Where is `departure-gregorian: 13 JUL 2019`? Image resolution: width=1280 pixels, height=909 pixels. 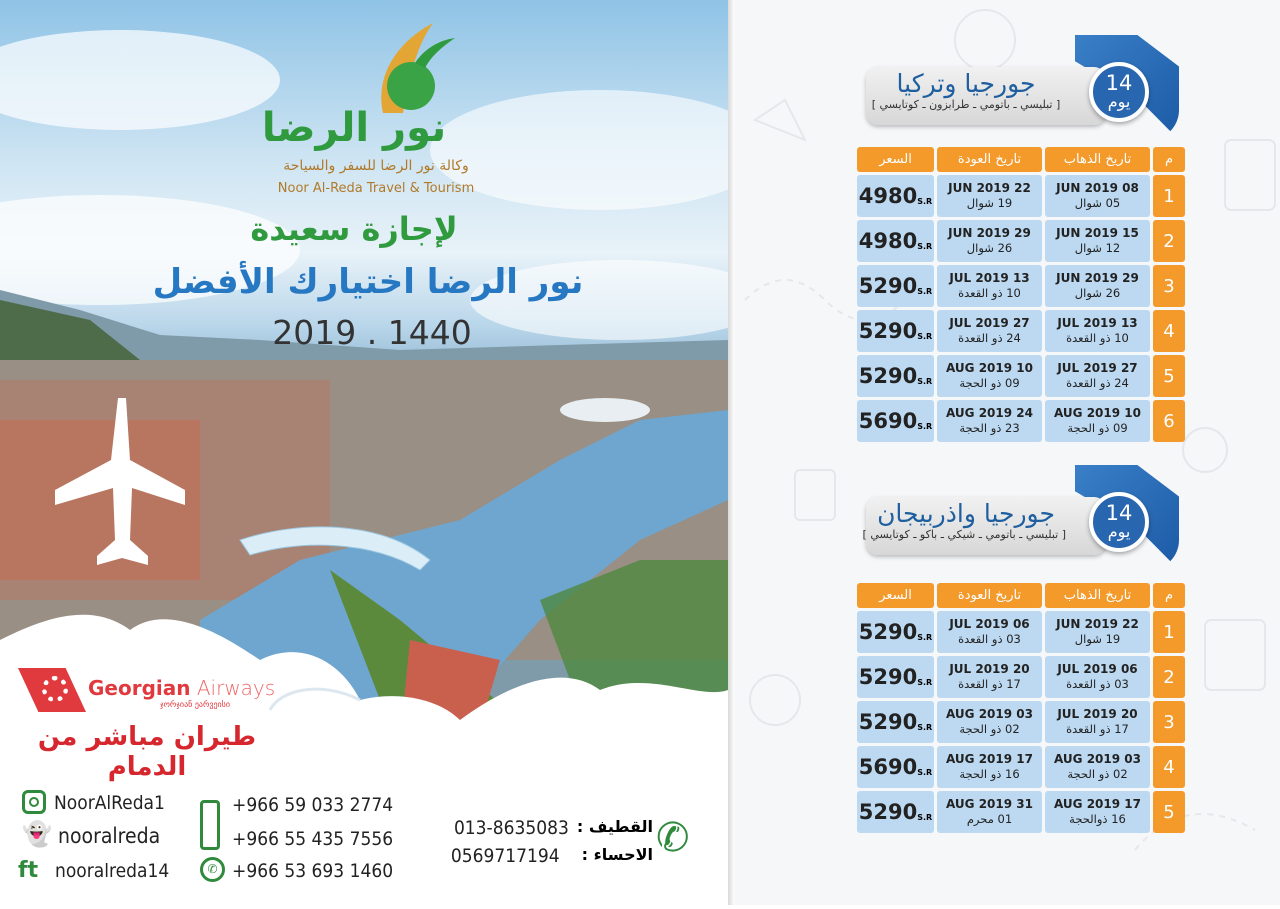 departure-gregorian: 13 JUL 2019 is located at coordinates (1097, 323).